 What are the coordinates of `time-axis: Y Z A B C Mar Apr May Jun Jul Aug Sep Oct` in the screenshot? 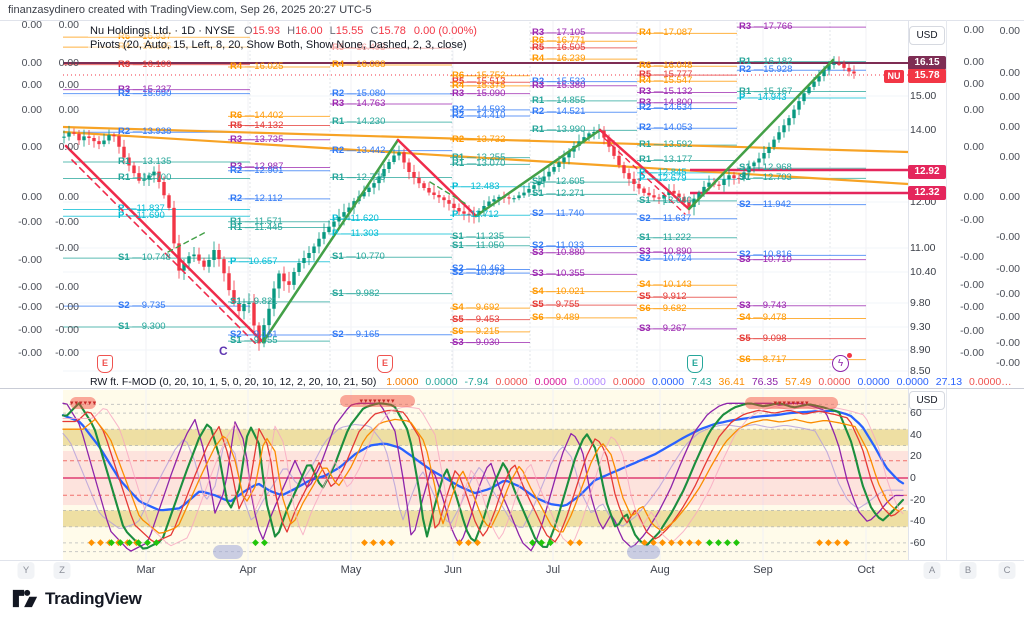 It's located at (512, 570).